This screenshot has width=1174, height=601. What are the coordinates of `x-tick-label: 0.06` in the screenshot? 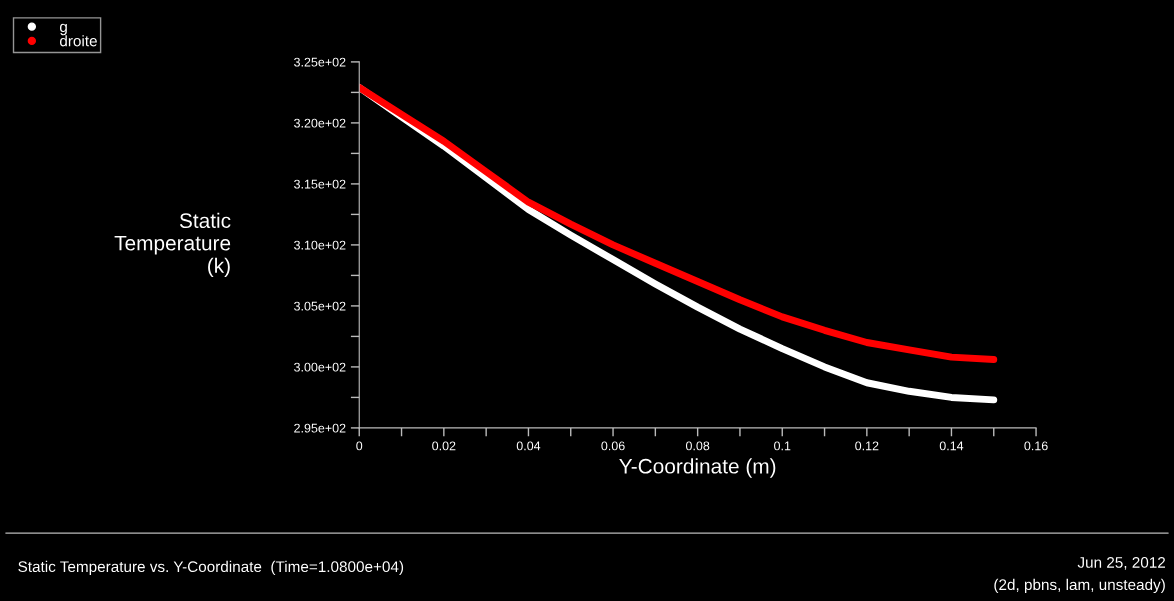 It's located at (613, 446).